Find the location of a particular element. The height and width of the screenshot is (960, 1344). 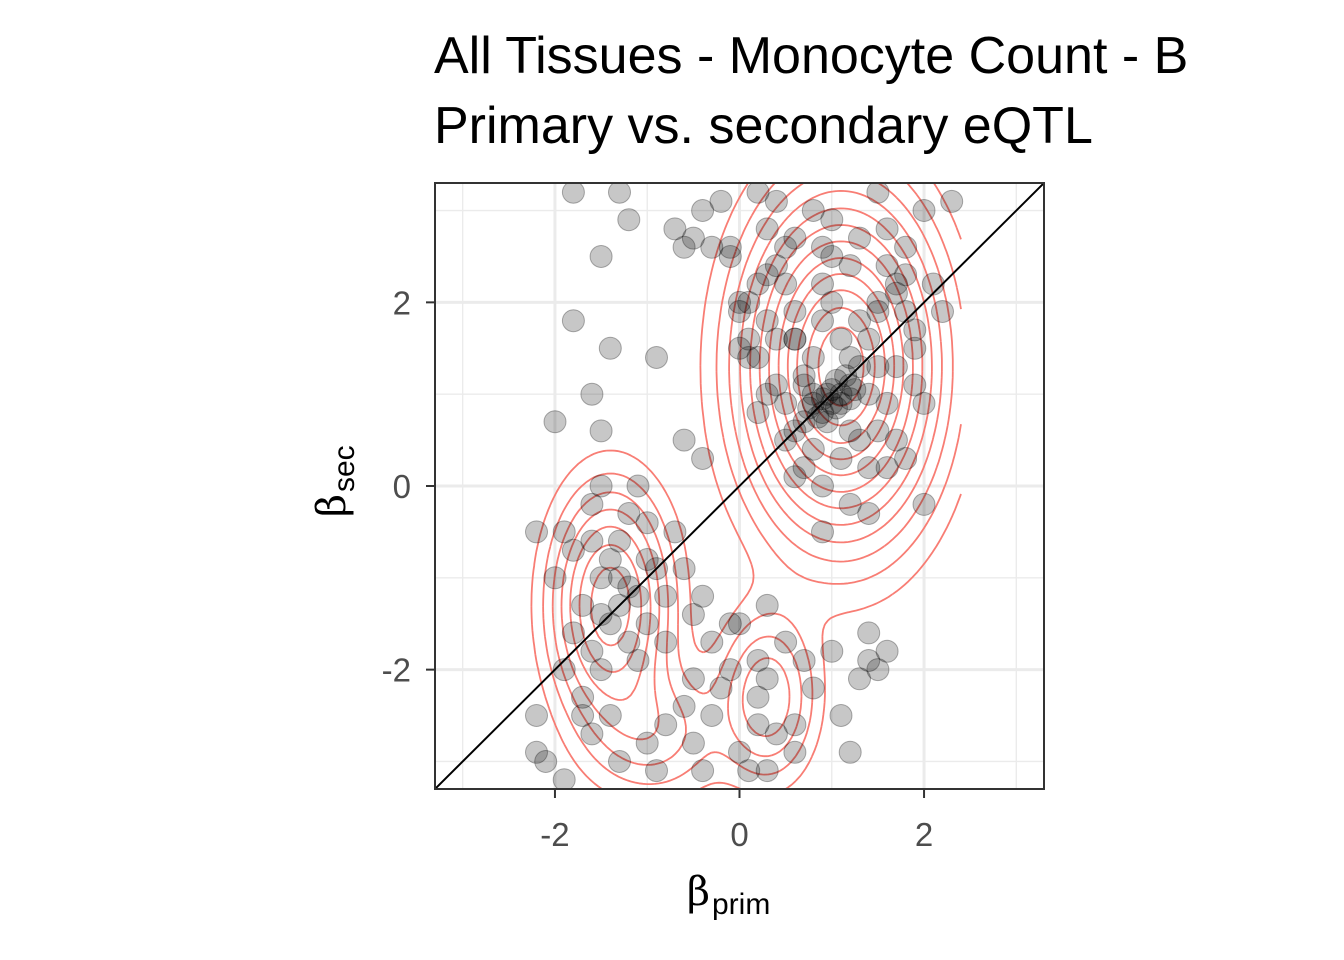

y-axis-ticks: -2 0 2 is located at coordinates (408, 486).